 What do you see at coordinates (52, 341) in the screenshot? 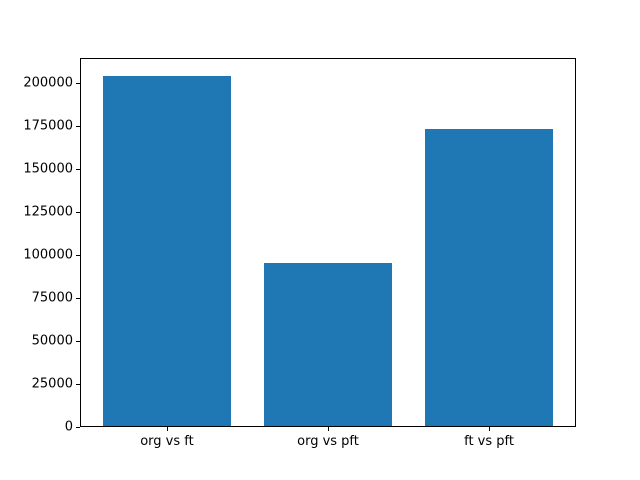
I see `y-tick-label: 50000` at bounding box center [52, 341].